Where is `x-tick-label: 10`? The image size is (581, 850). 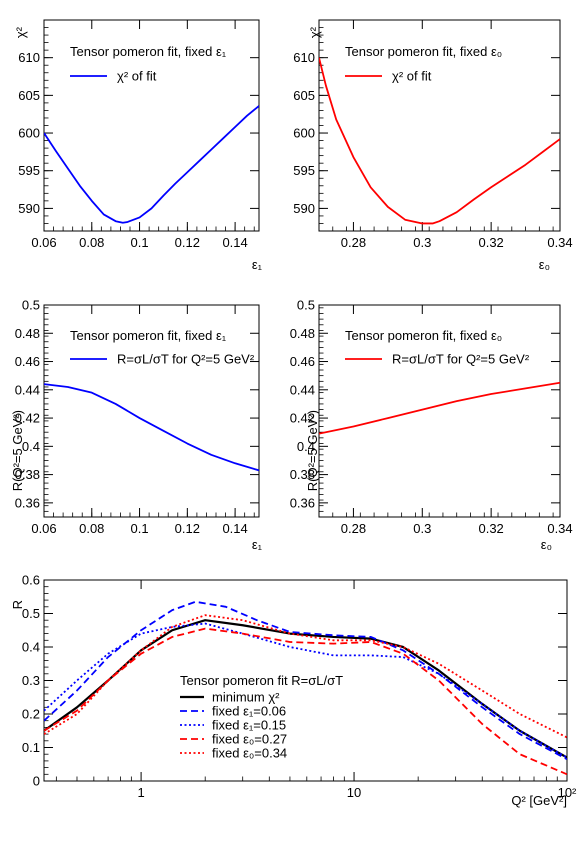
x-tick-label: 10 is located at coordinates (354, 792).